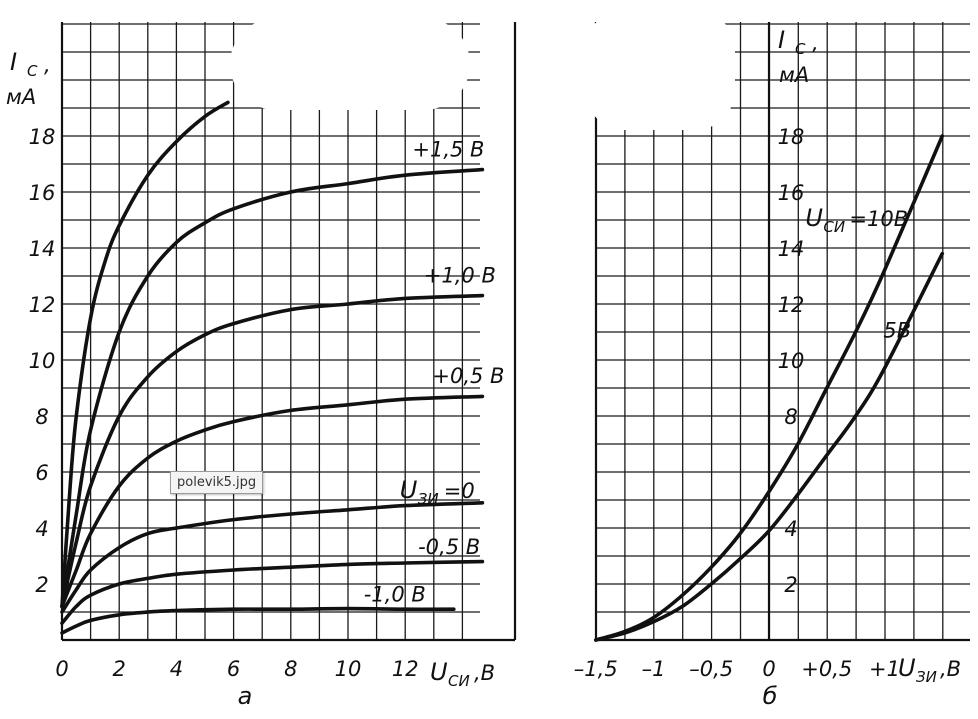 The image size is (978, 719). I want to click on y-tick-label-b-1: 4, so click(790, 529).